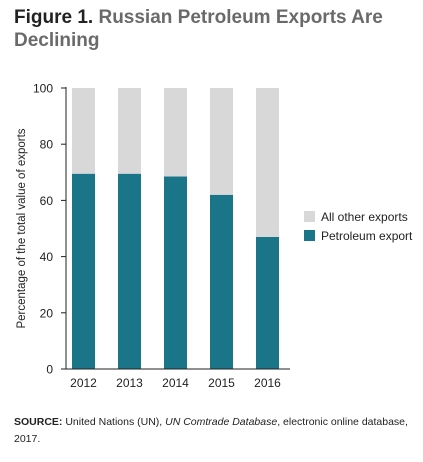  What do you see at coordinates (267, 162) in the screenshot?
I see `bar-all-other-exports-2016` at bounding box center [267, 162].